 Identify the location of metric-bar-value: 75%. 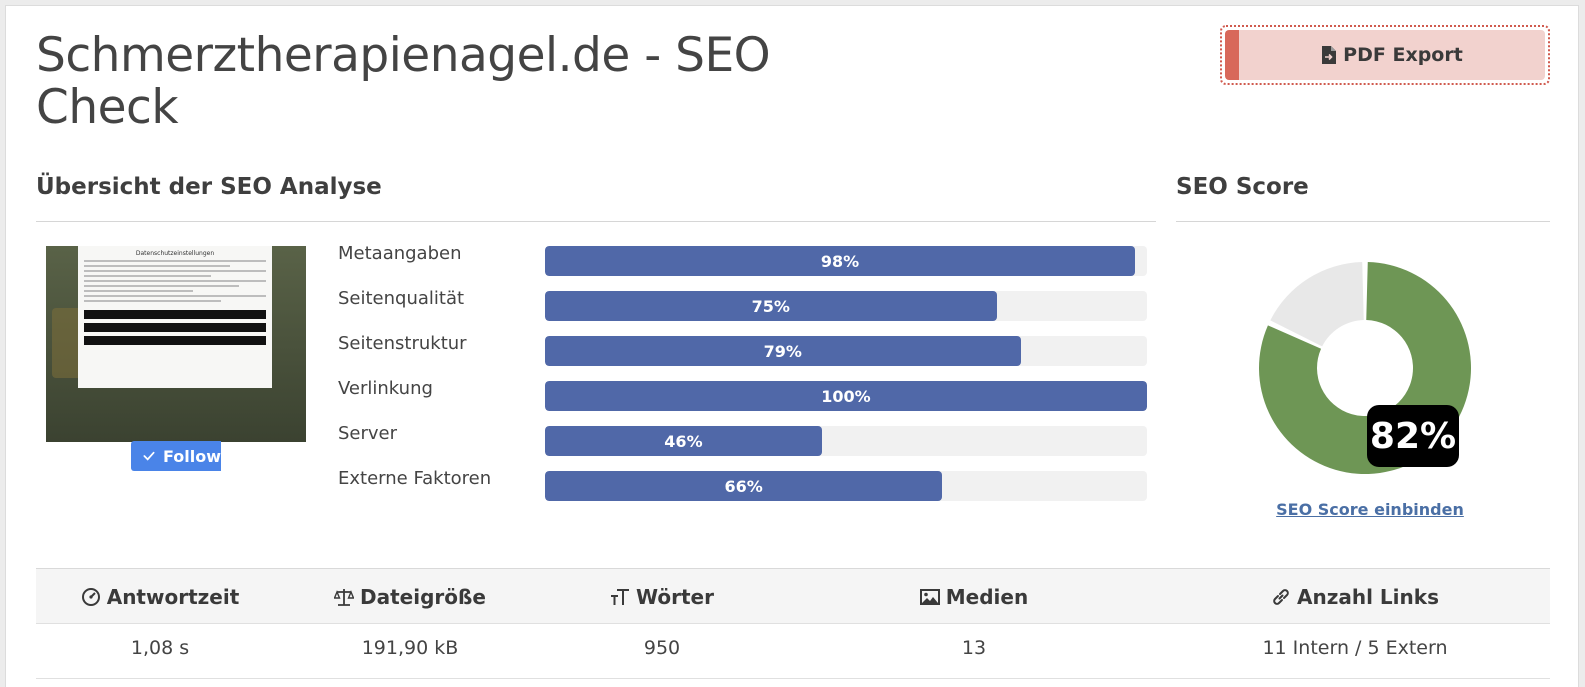
(771, 306).